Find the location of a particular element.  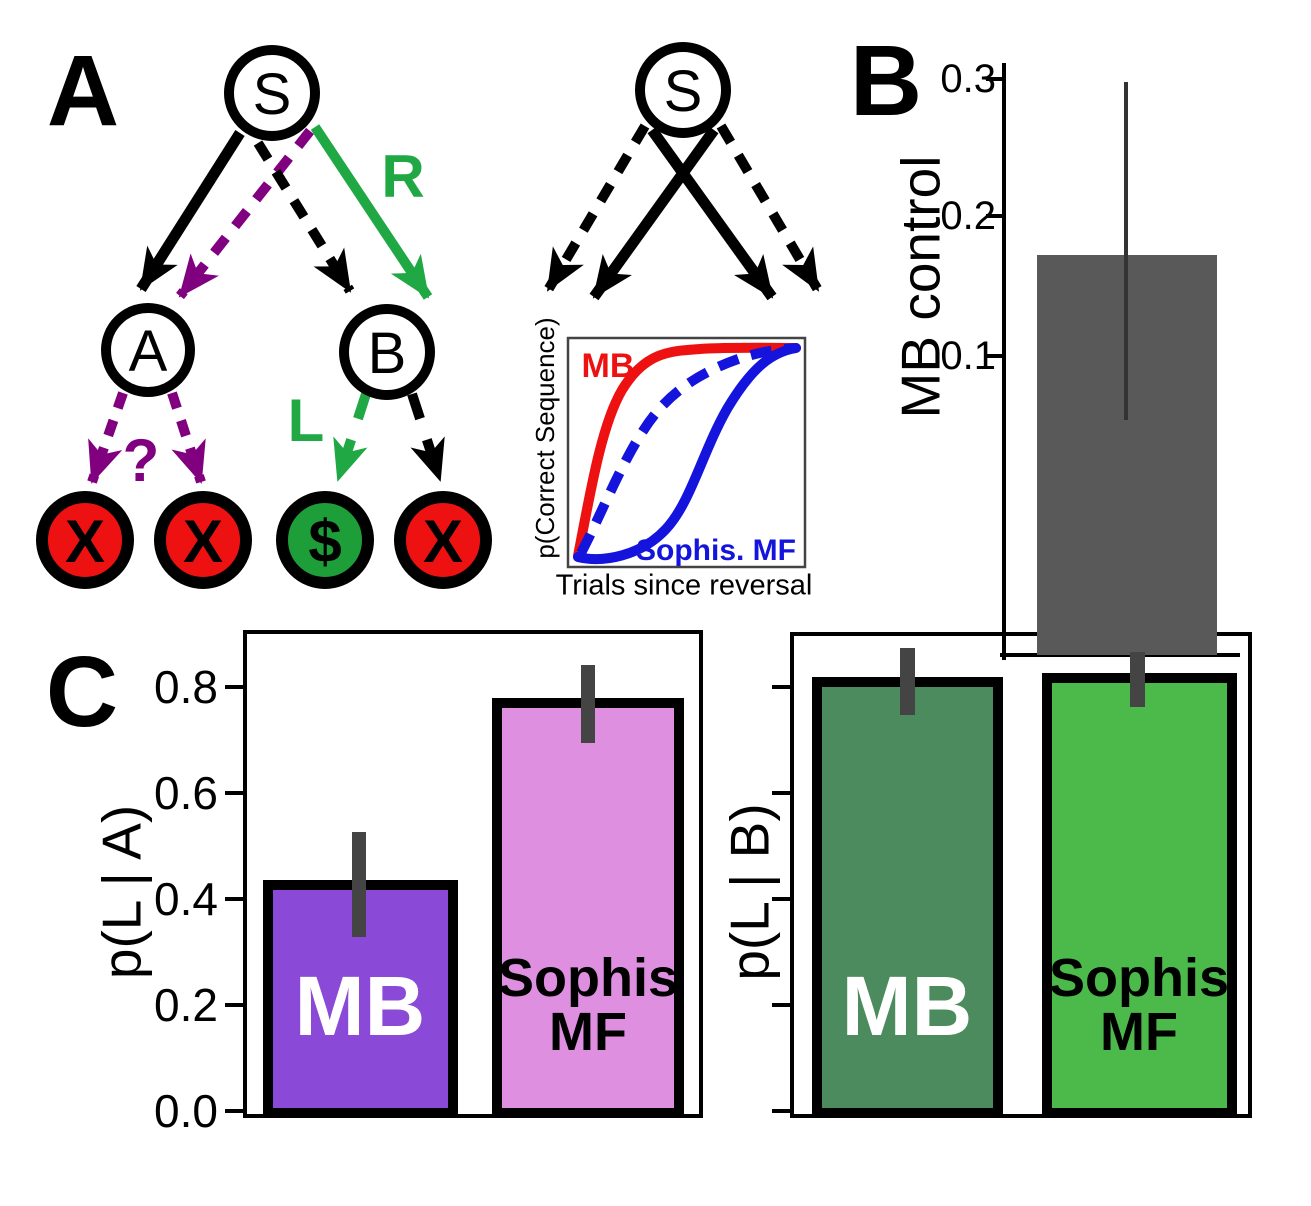

panel-b-yaxis is located at coordinates (1004, 361).